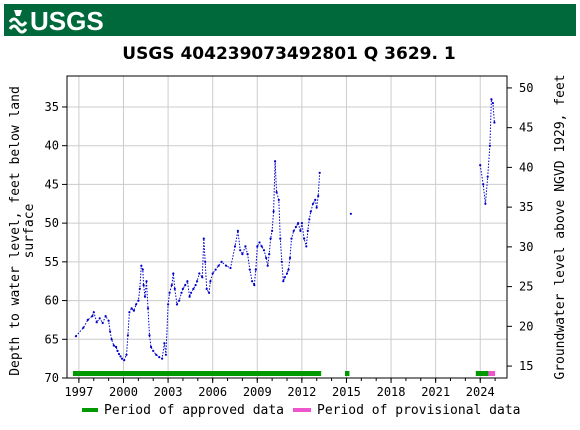  What do you see at coordinates (526, 366) in the screenshot?
I see `y-right-tick-label: 15` at bounding box center [526, 366].